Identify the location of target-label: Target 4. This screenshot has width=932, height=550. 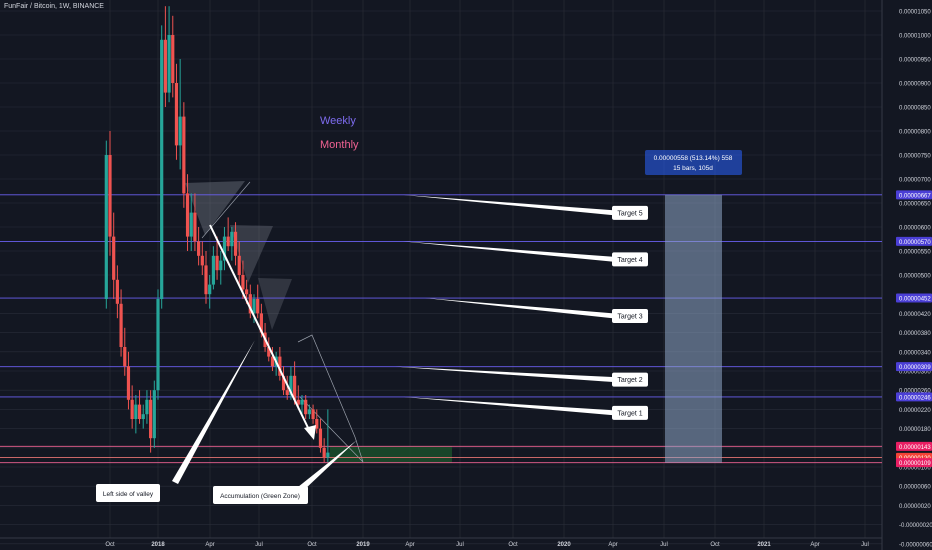
(629, 260).